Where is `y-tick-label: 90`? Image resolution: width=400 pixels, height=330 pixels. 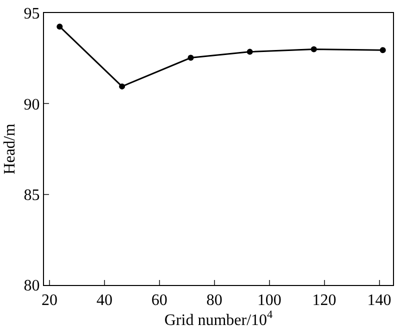 y-tick-label: 90 is located at coordinates (32, 105).